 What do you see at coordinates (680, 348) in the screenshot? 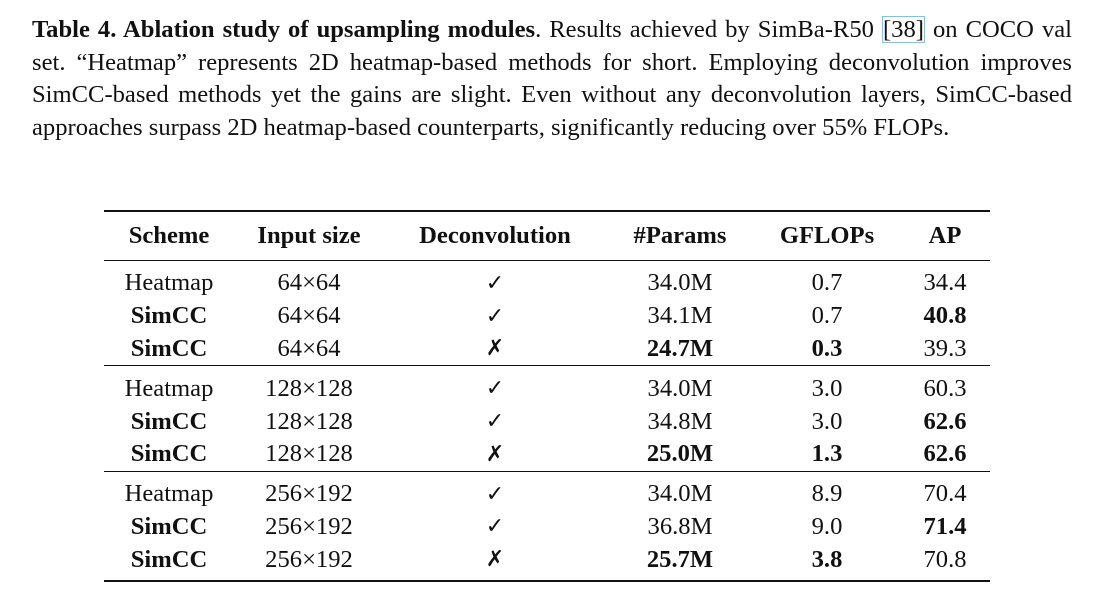
I see `cell-params: 24.7M` at bounding box center [680, 348].